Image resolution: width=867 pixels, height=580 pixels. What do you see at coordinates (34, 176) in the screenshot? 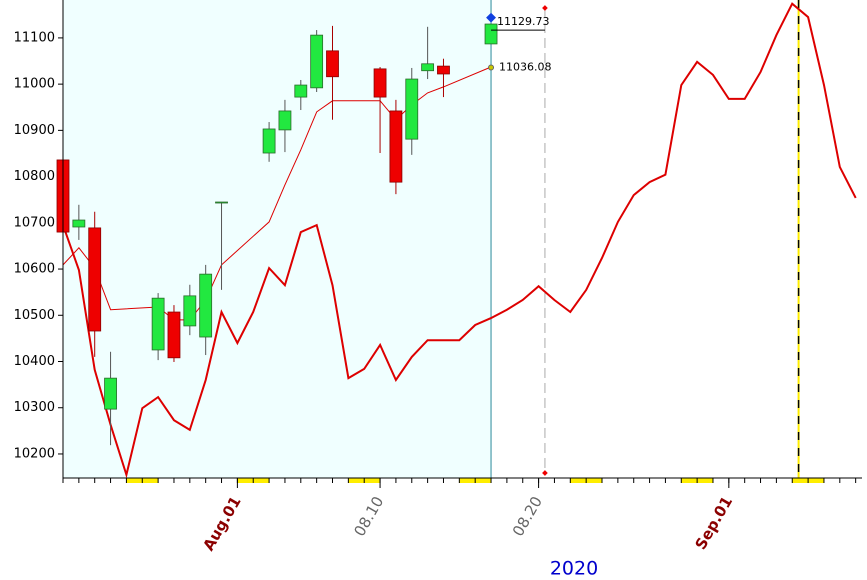
I see `y-tick-label: 10800` at bounding box center [34, 176].